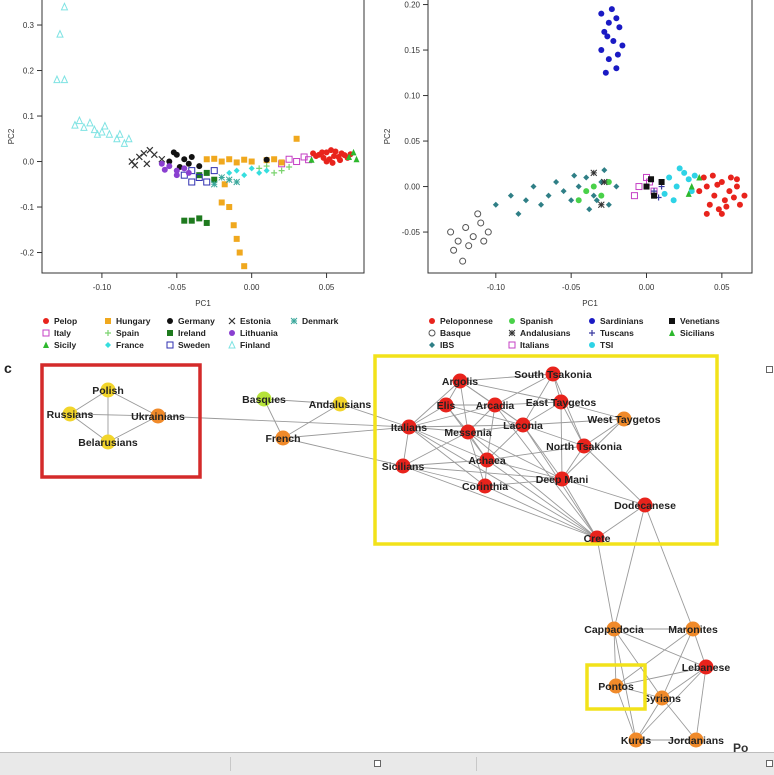  I want to click on legend-label: Basque, so click(455, 333).